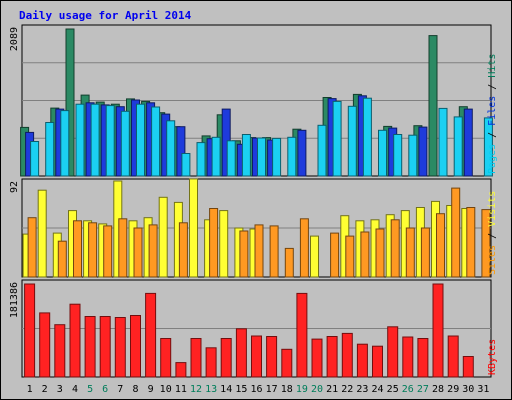  I want to click on x-tick-label-day-21: 21, so click(332, 389).